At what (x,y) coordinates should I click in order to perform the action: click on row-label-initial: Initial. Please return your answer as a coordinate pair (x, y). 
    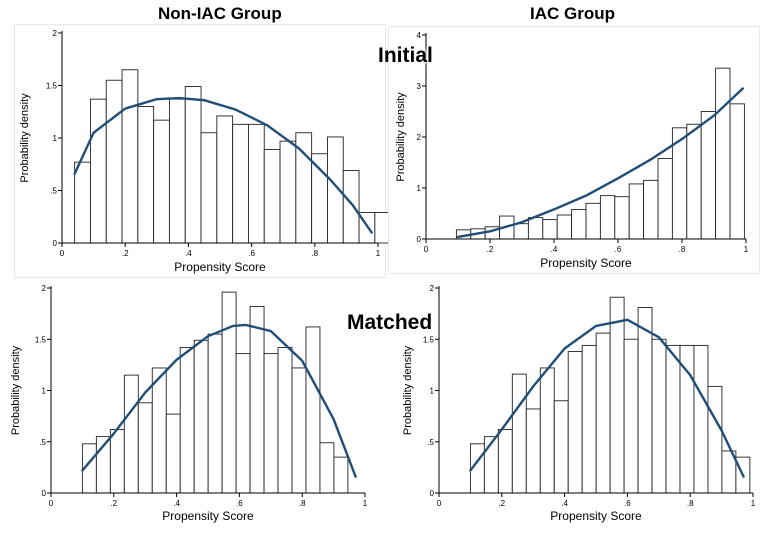
    Looking at the image, I should click on (405, 55).